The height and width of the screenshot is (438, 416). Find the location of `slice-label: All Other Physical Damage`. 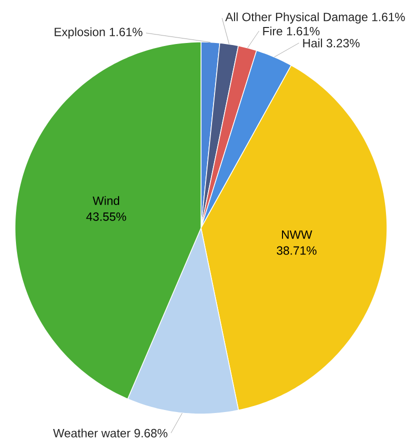

slice-label: All Other Physical Damage is located at coordinates (296, 18).